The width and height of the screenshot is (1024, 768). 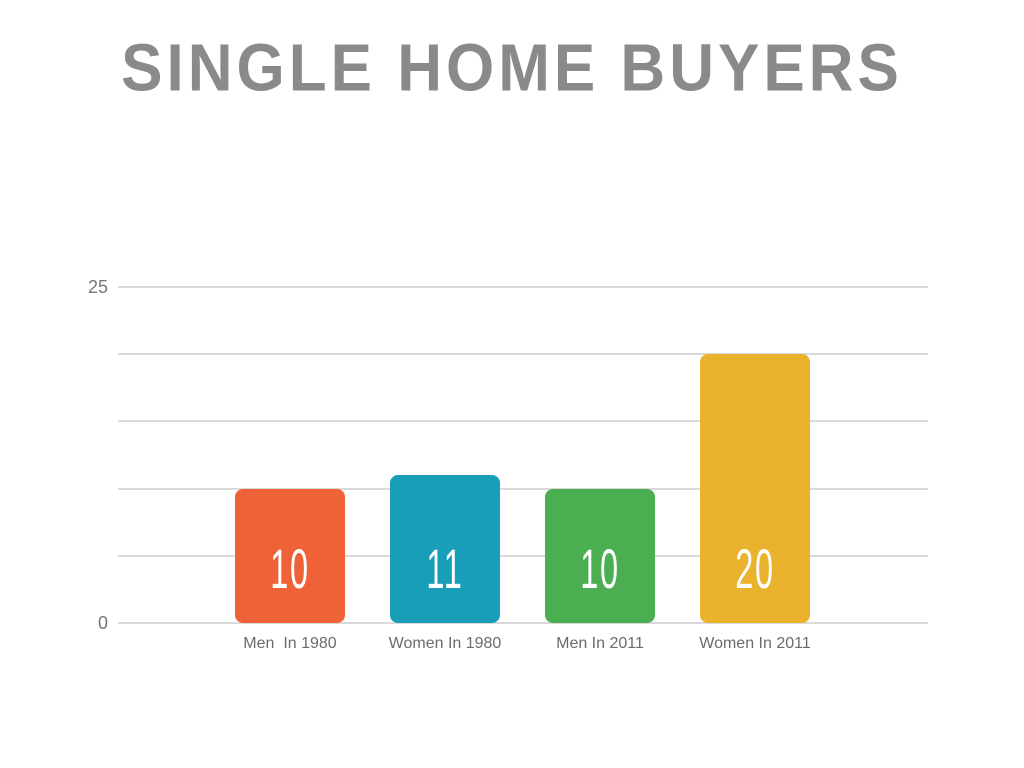 I want to click on y-tick-label-0: 0, so click(x=102, y=623).